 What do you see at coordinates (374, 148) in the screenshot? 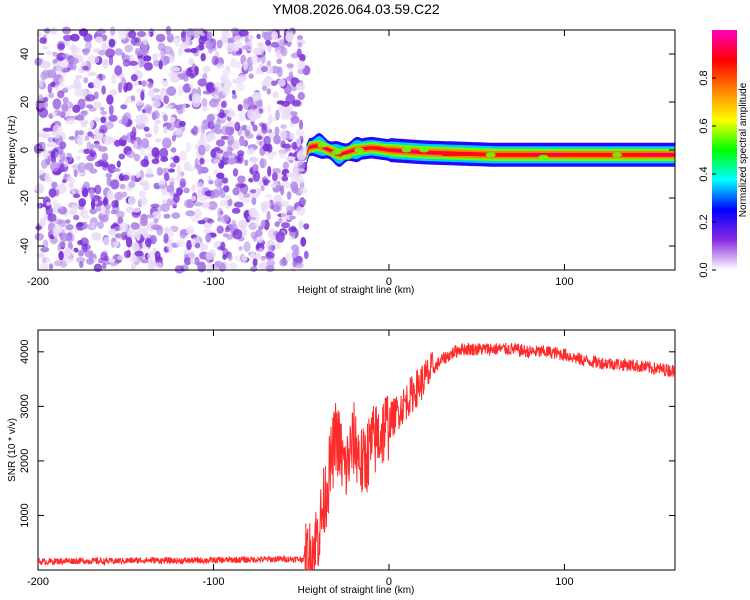
I see `spectrogram-signal-peak` at bounding box center [374, 148].